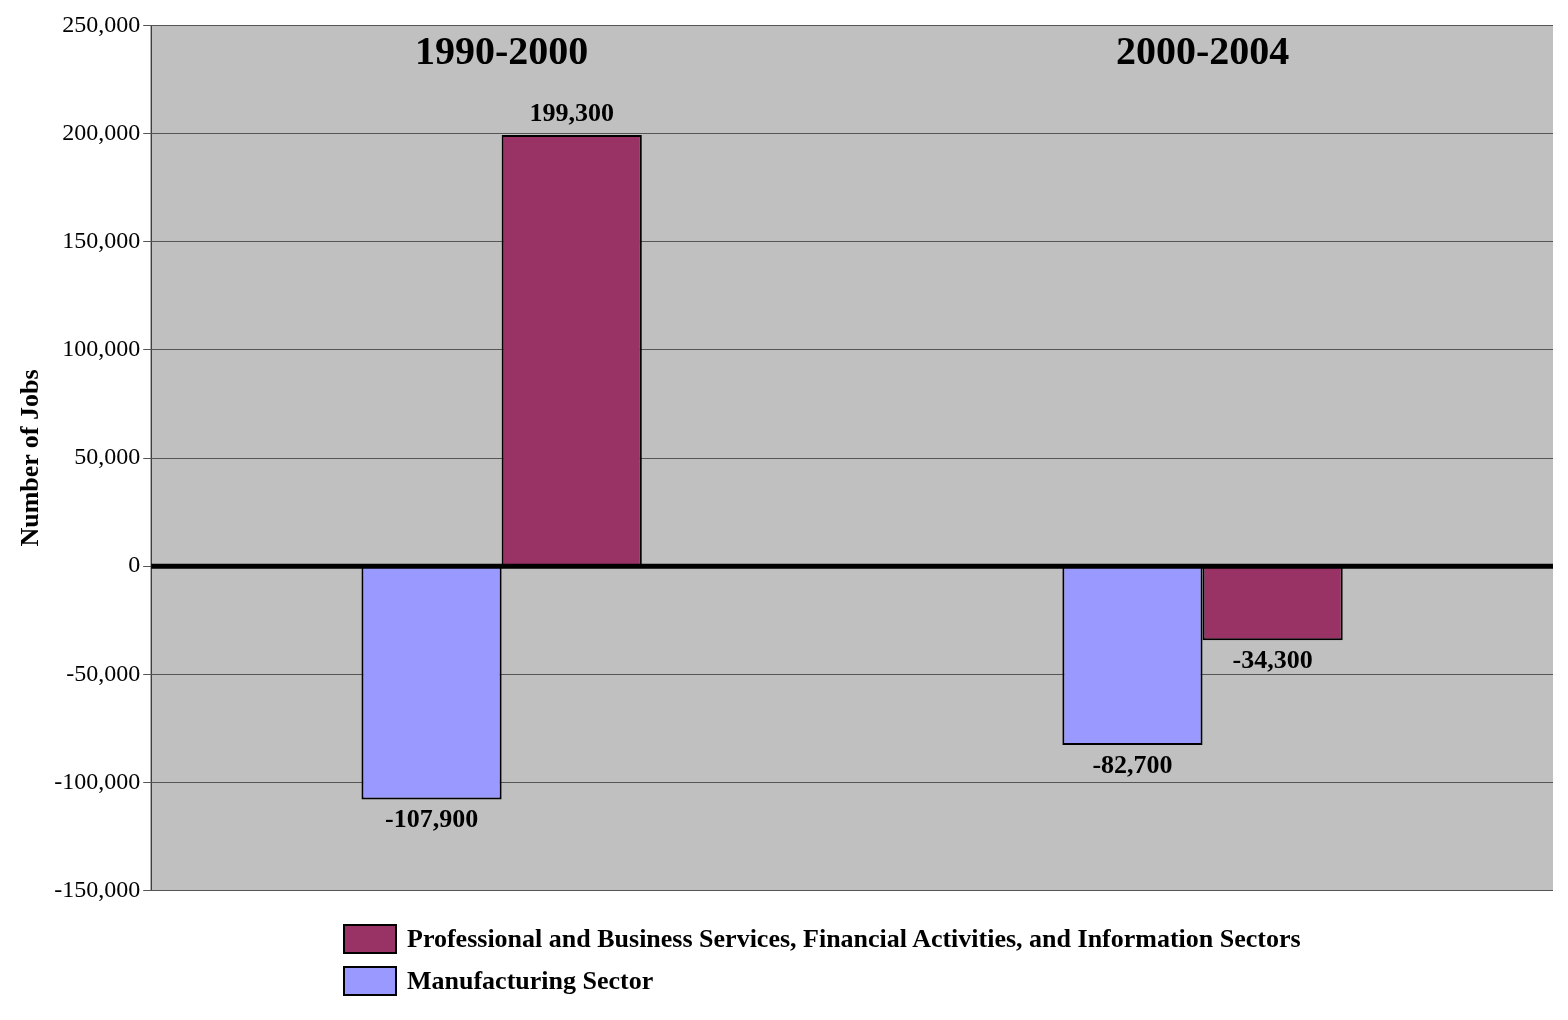  What do you see at coordinates (101, 23) in the screenshot?
I see `y-tick-label: 250,000` at bounding box center [101, 23].